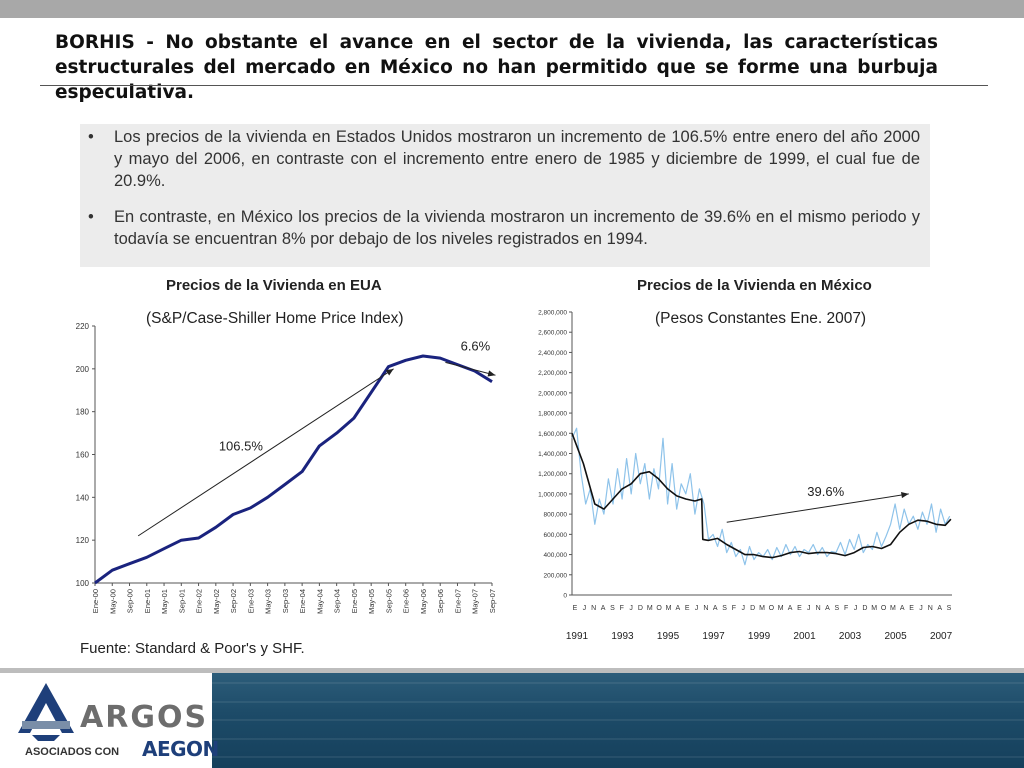  What do you see at coordinates (577, 636) in the screenshot?
I see `mx-year-label: 1991` at bounding box center [577, 636].